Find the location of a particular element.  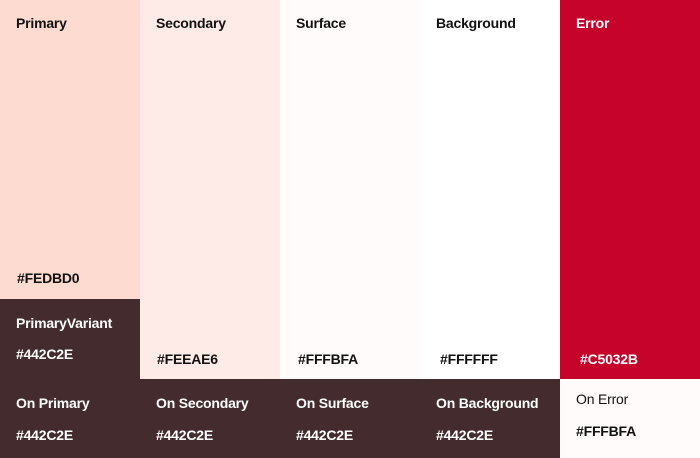

swatch-hex: #FFFFFF is located at coordinates (469, 359).